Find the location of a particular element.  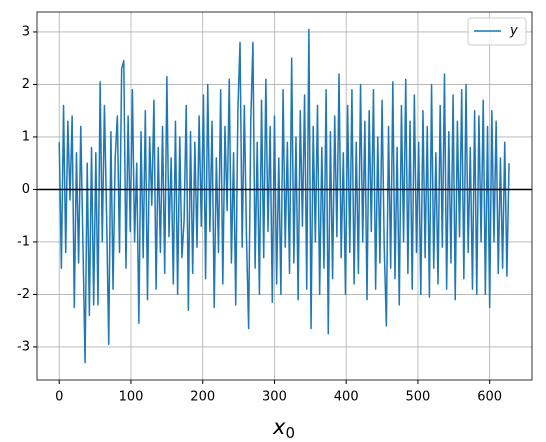

x-tick-label: 300 is located at coordinates (274, 397).